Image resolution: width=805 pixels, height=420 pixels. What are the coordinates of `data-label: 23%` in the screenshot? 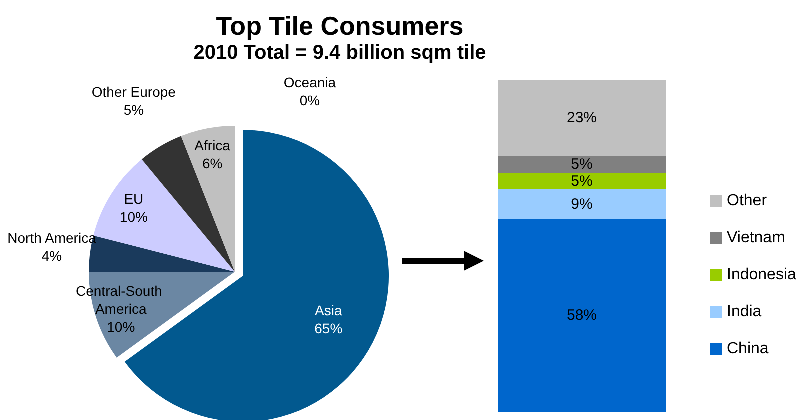 It's located at (582, 118).